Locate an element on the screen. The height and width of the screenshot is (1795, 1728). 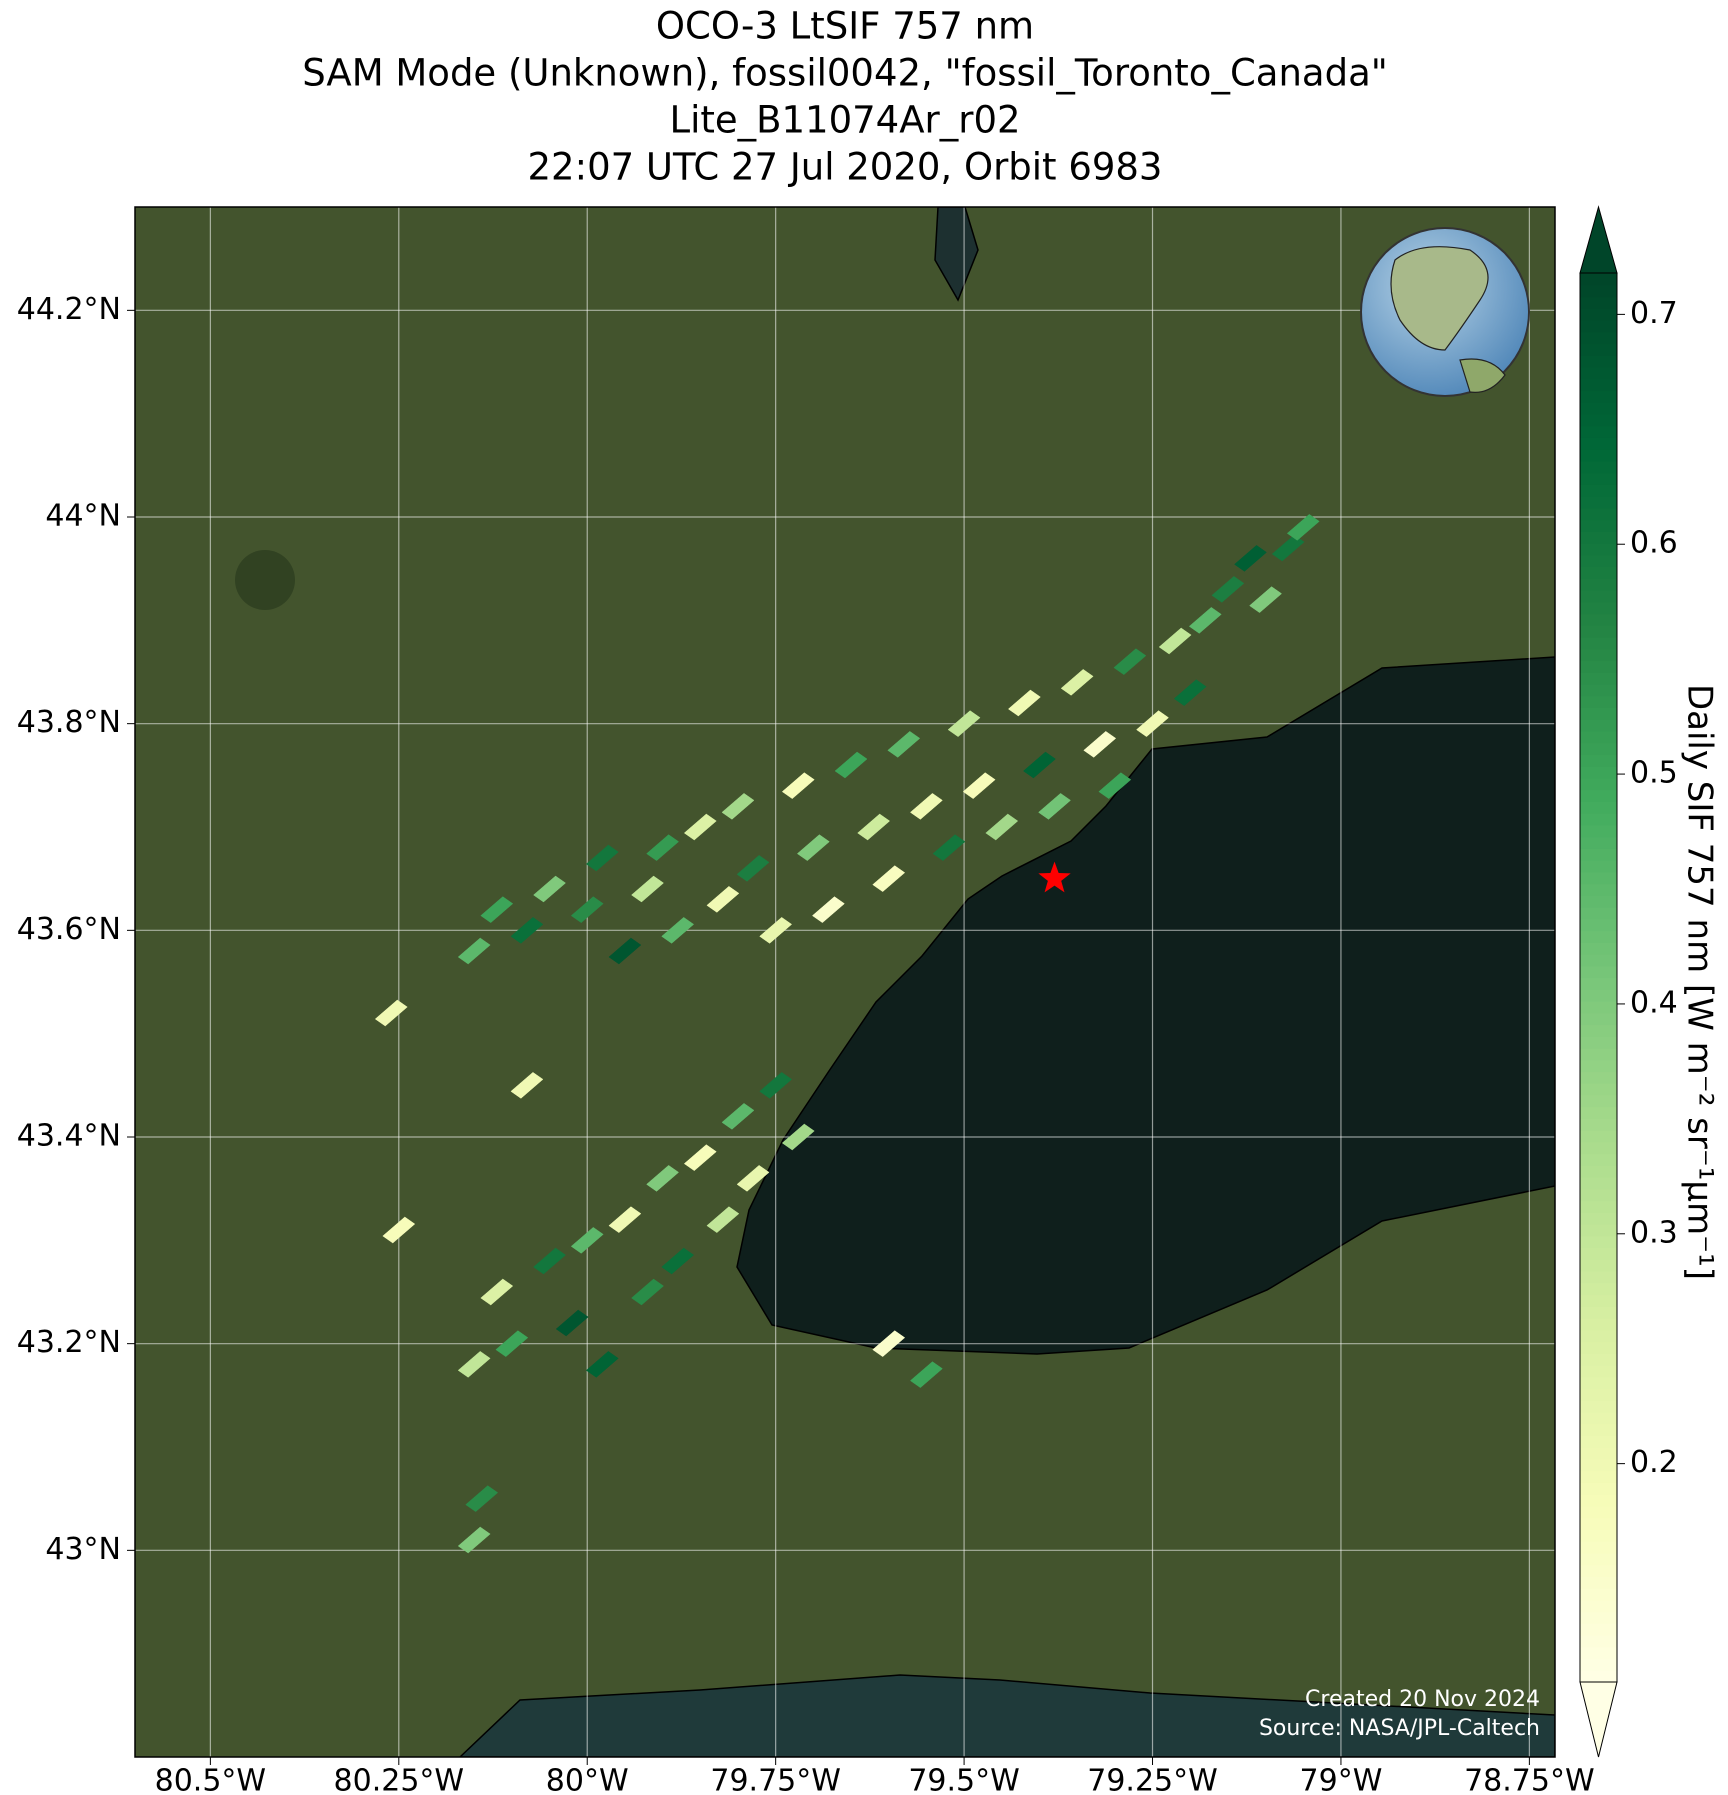
y-tick-label: 43.2°N is located at coordinates (69, 1342).